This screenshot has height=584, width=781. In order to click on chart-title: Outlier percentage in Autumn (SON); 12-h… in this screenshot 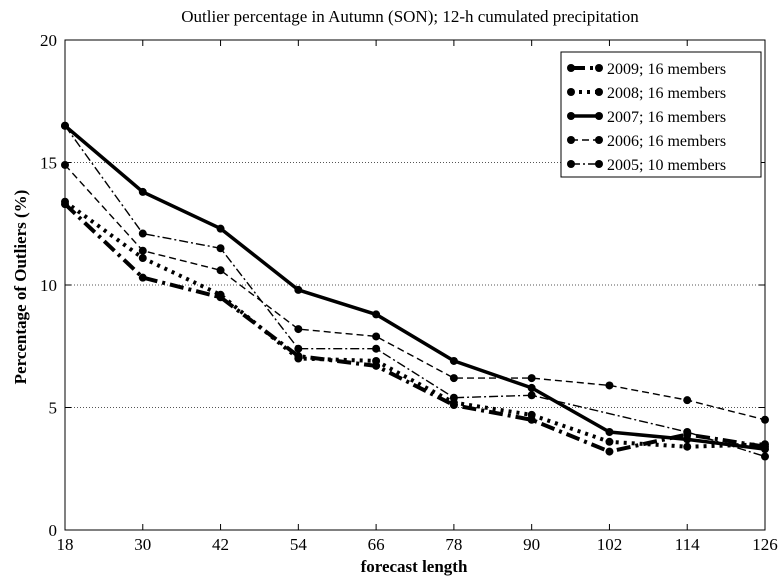, I will do `click(410, 16)`.